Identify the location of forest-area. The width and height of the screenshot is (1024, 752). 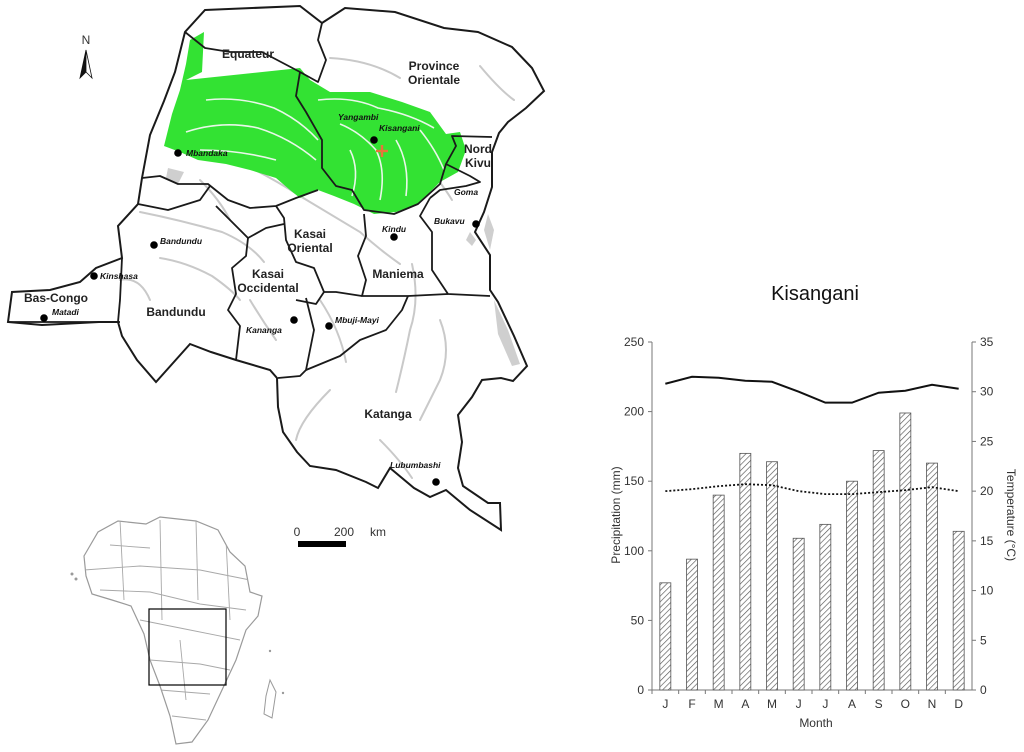
(315, 123).